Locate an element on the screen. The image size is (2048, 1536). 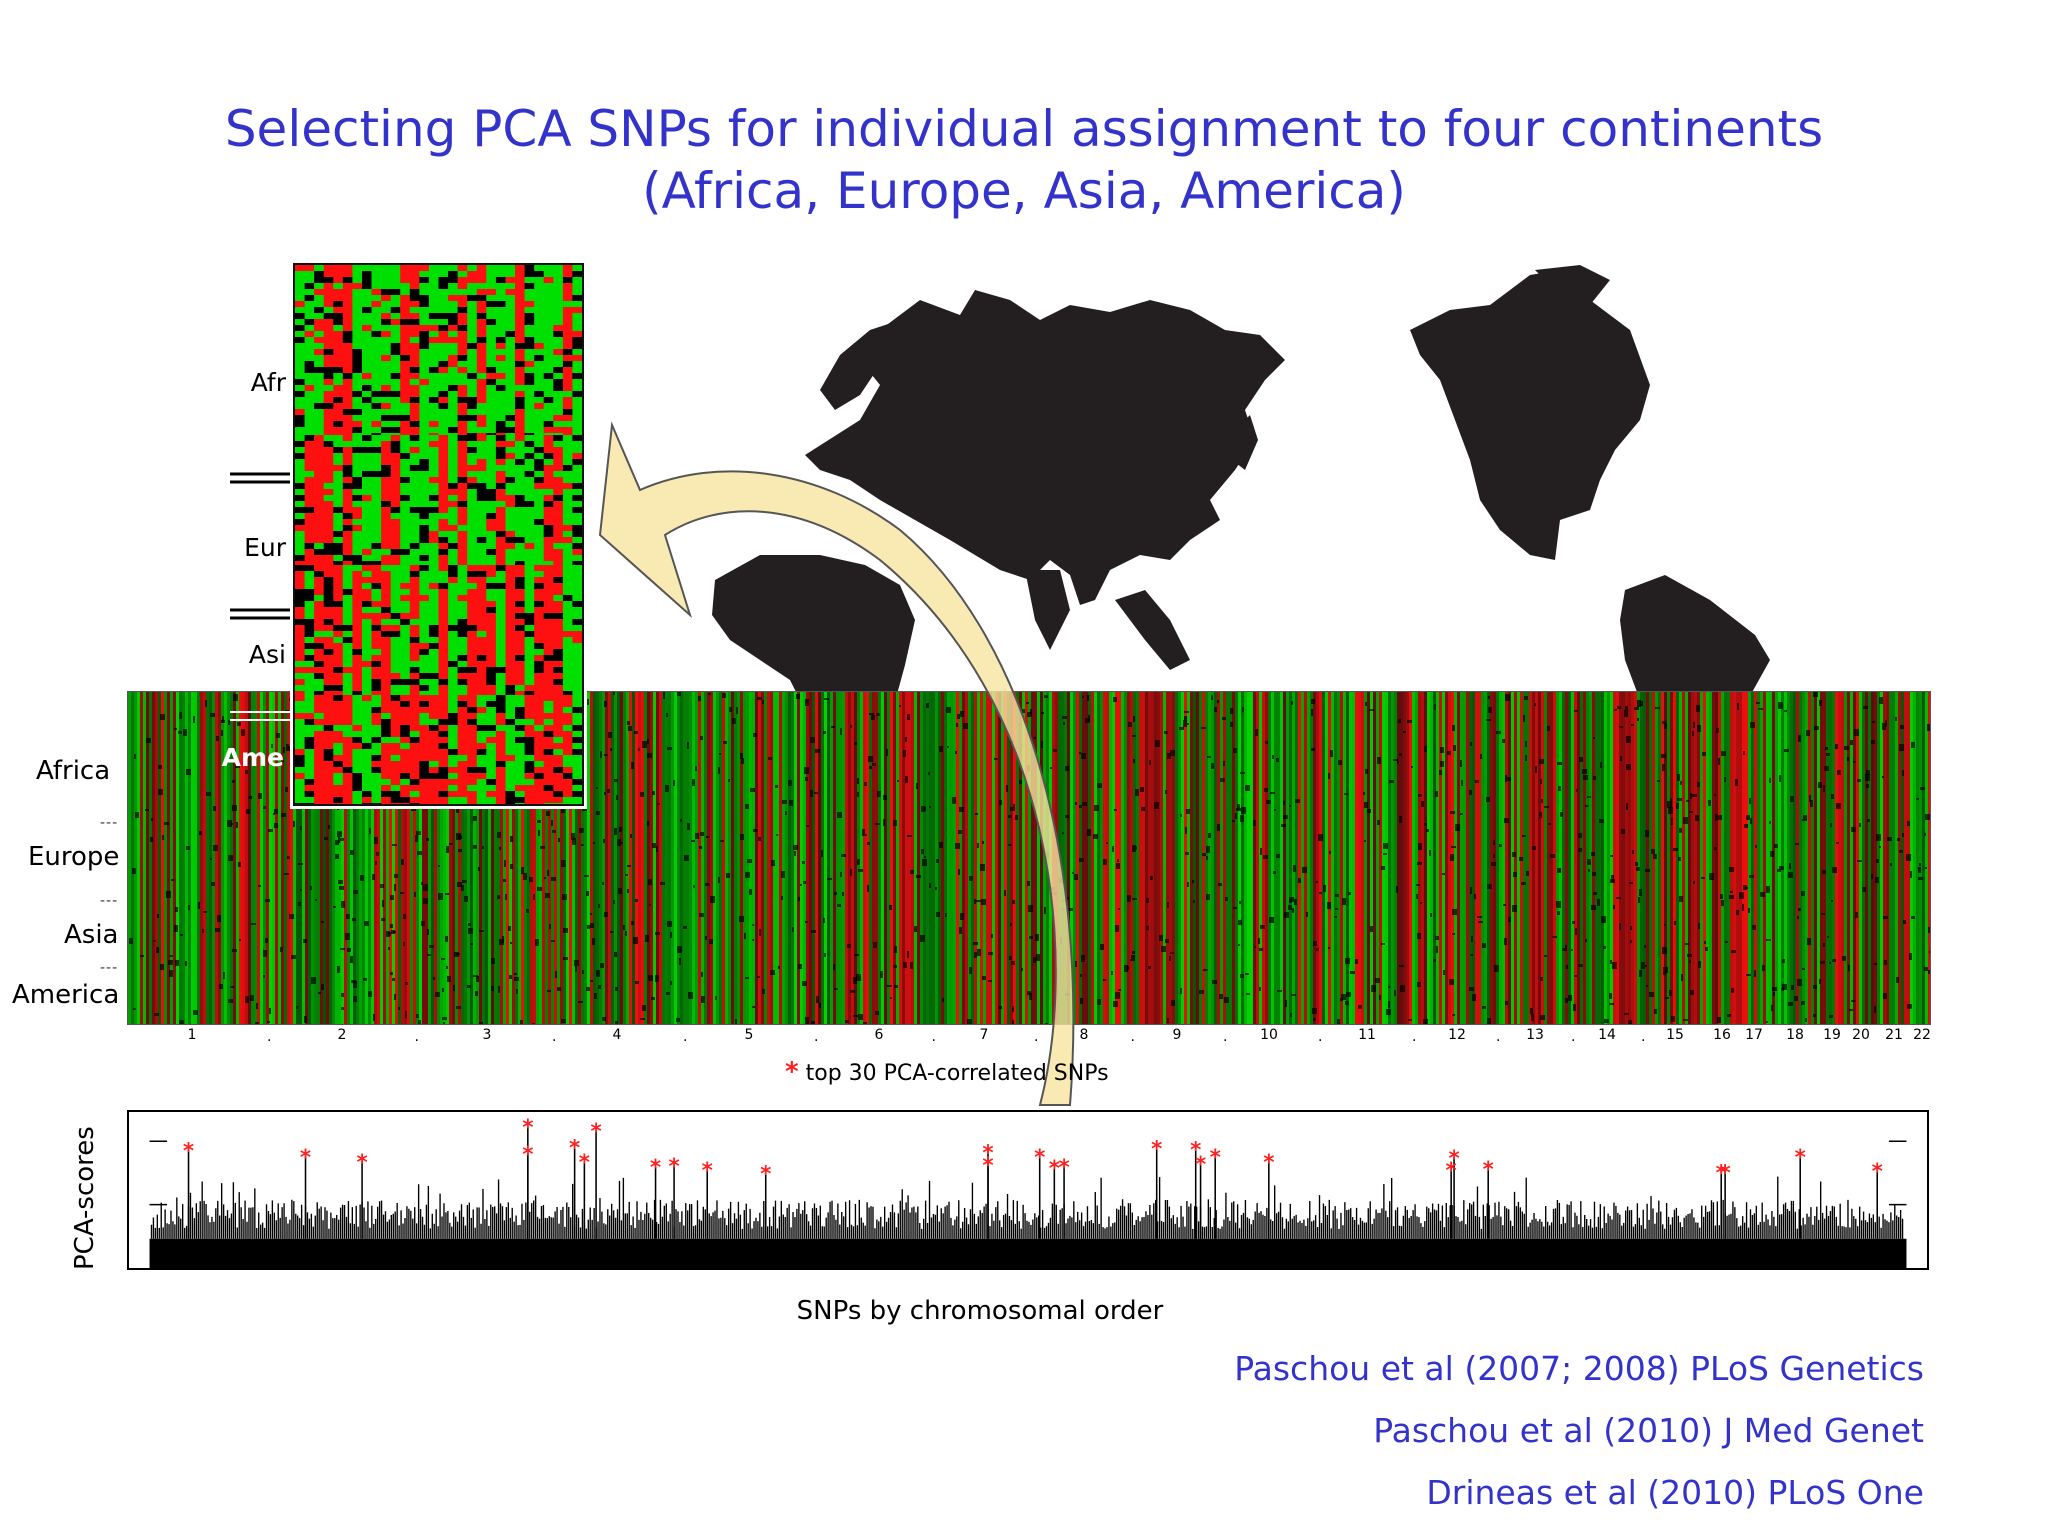
chromosome-tick-label: 20 is located at coordinates (1861, 1035).